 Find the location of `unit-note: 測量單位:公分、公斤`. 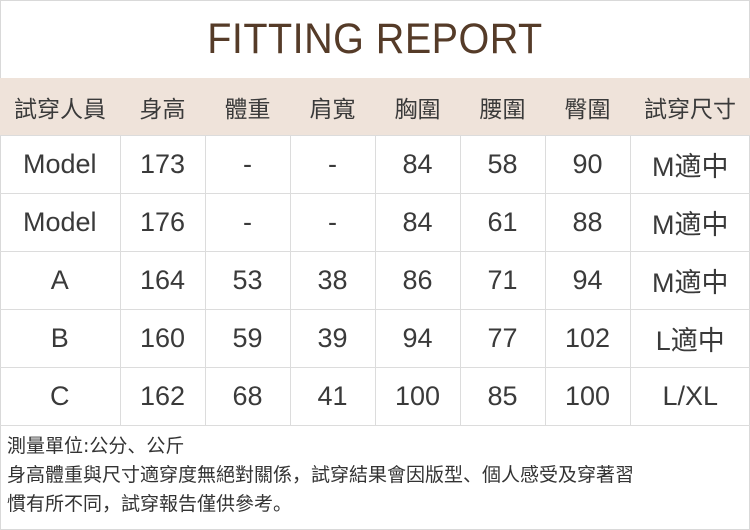

unit-note: 測量單位:公分、公斤 is located at coordinates (96, 446).